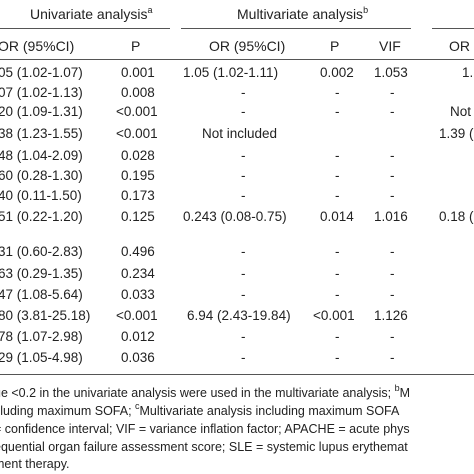  What do you see at coordinates (335, 46) in the screenshot?
I see `col-multivariate-p: P` at bounding box center [335, 46].